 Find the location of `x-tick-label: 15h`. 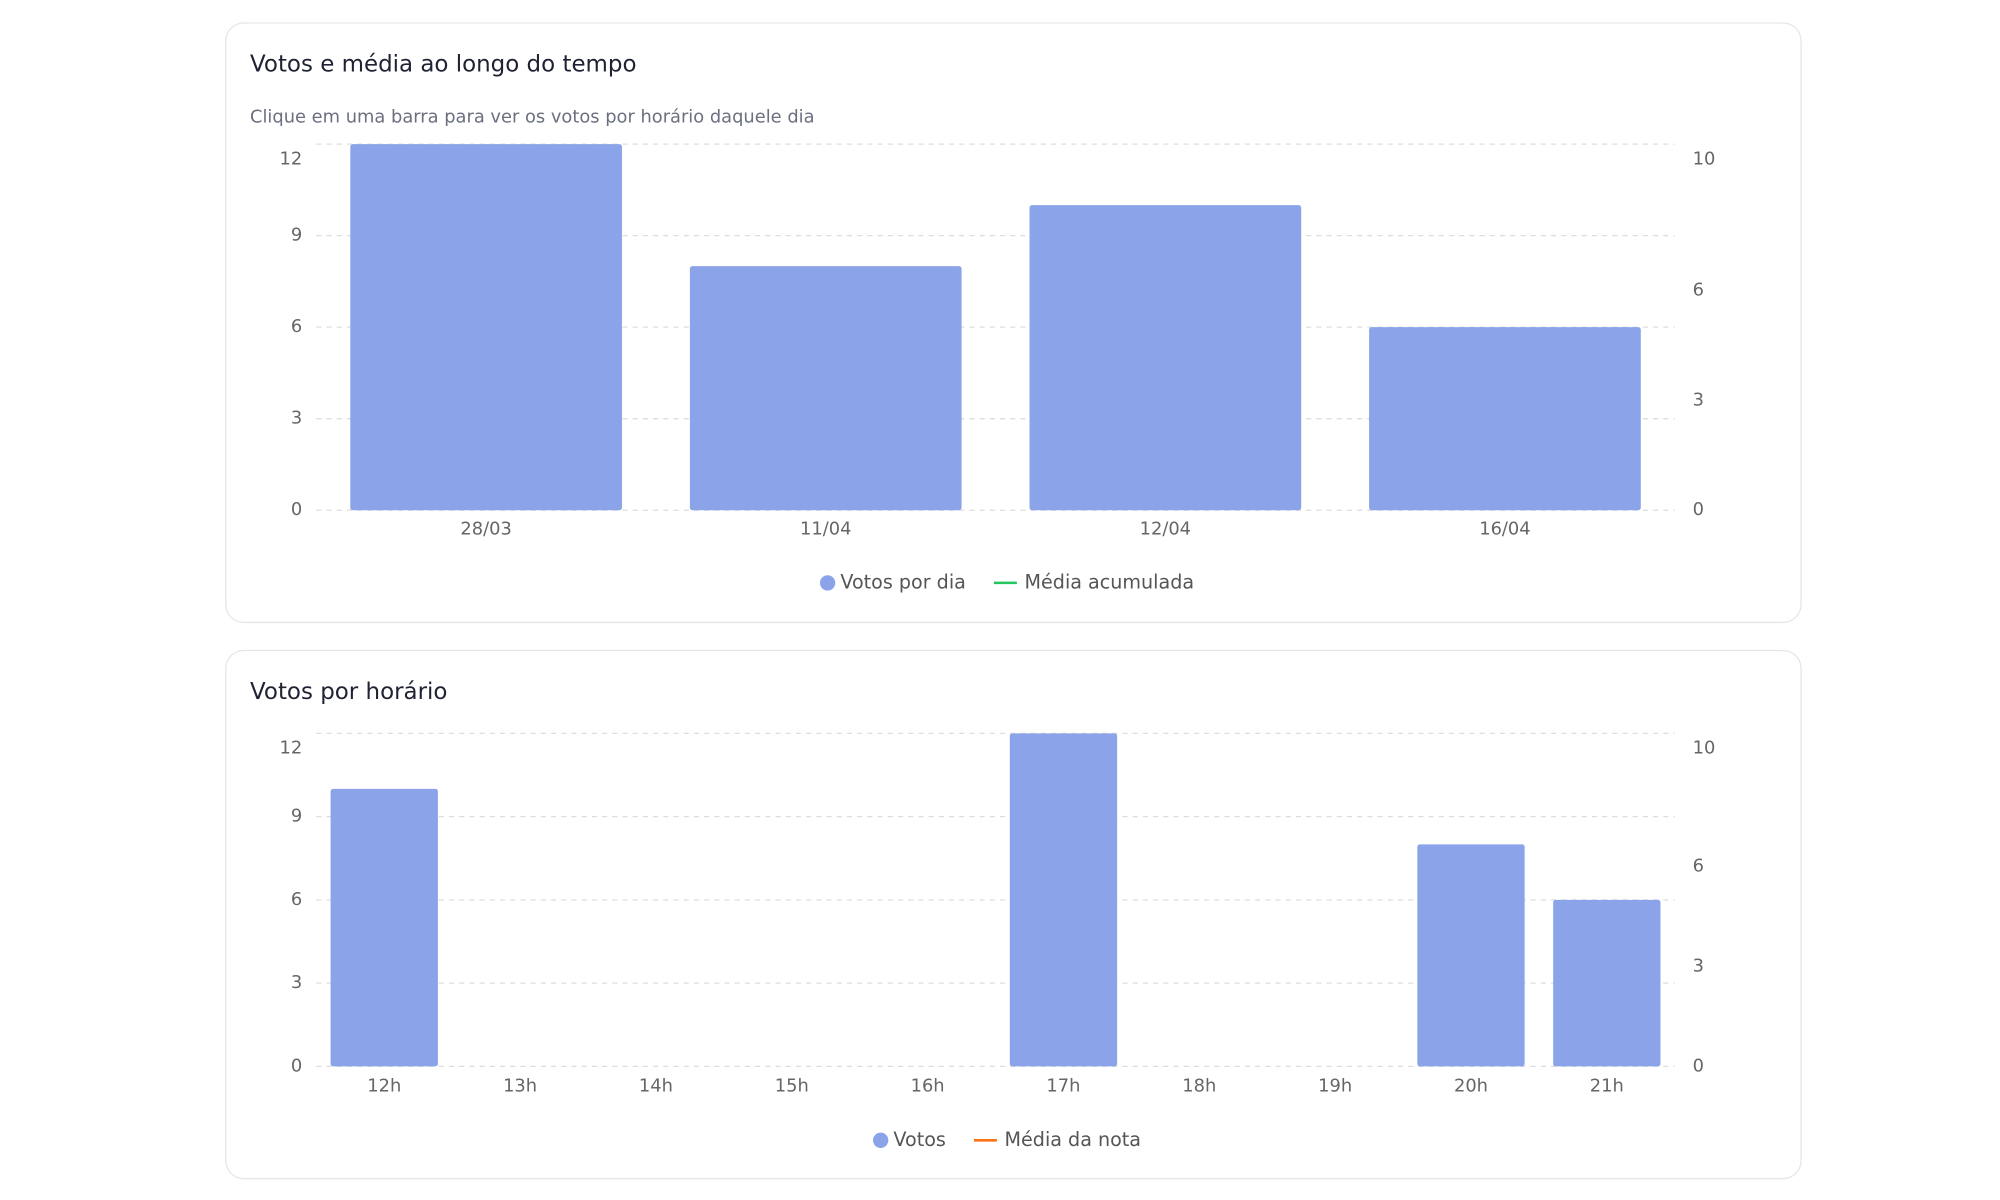

x-tick-label: 15h is located at coordinates (792, 1086).